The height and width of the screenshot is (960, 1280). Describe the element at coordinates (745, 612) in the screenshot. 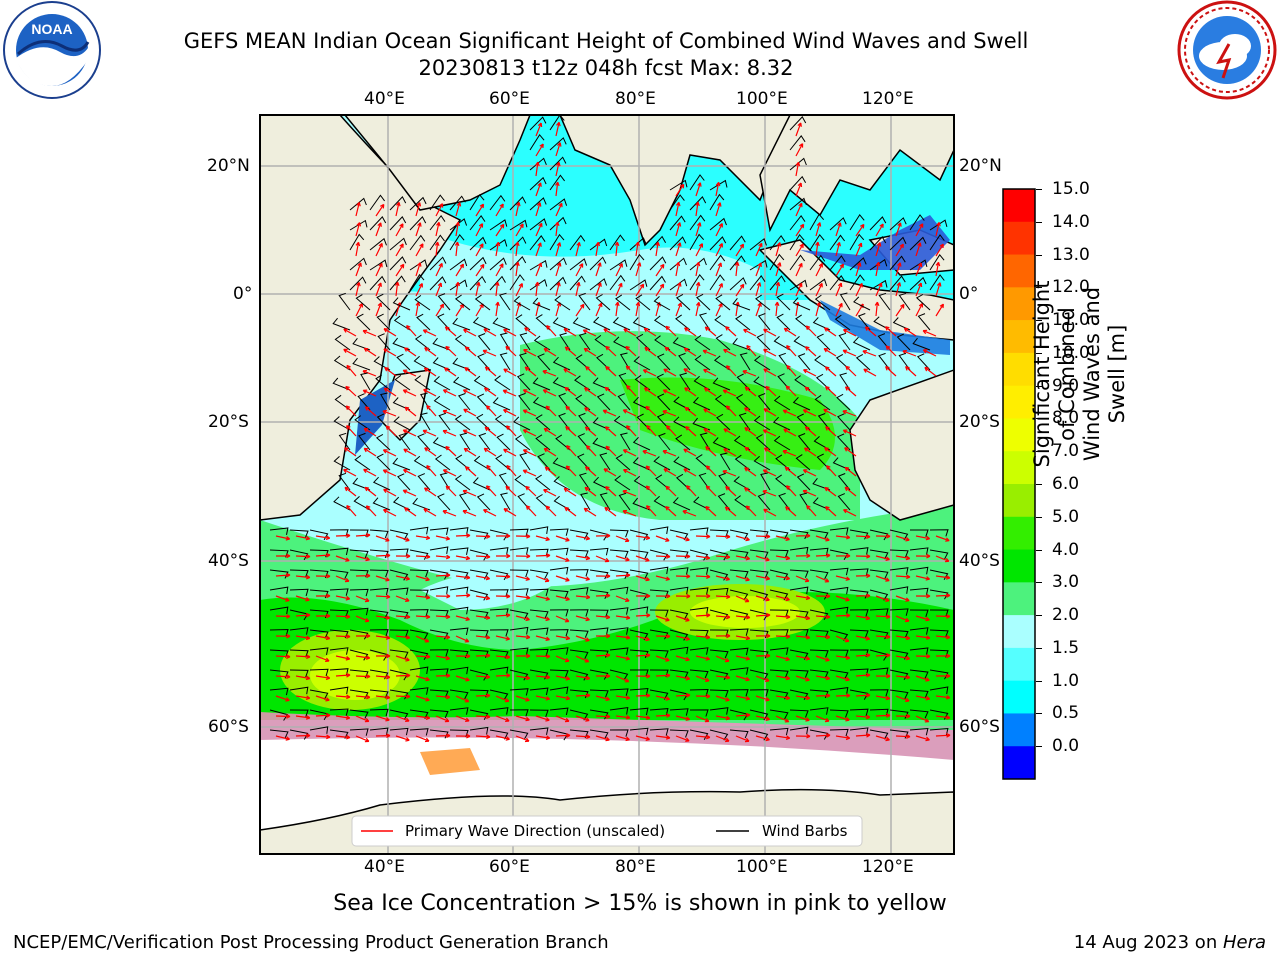

I see `wave-peak-east` at that location.